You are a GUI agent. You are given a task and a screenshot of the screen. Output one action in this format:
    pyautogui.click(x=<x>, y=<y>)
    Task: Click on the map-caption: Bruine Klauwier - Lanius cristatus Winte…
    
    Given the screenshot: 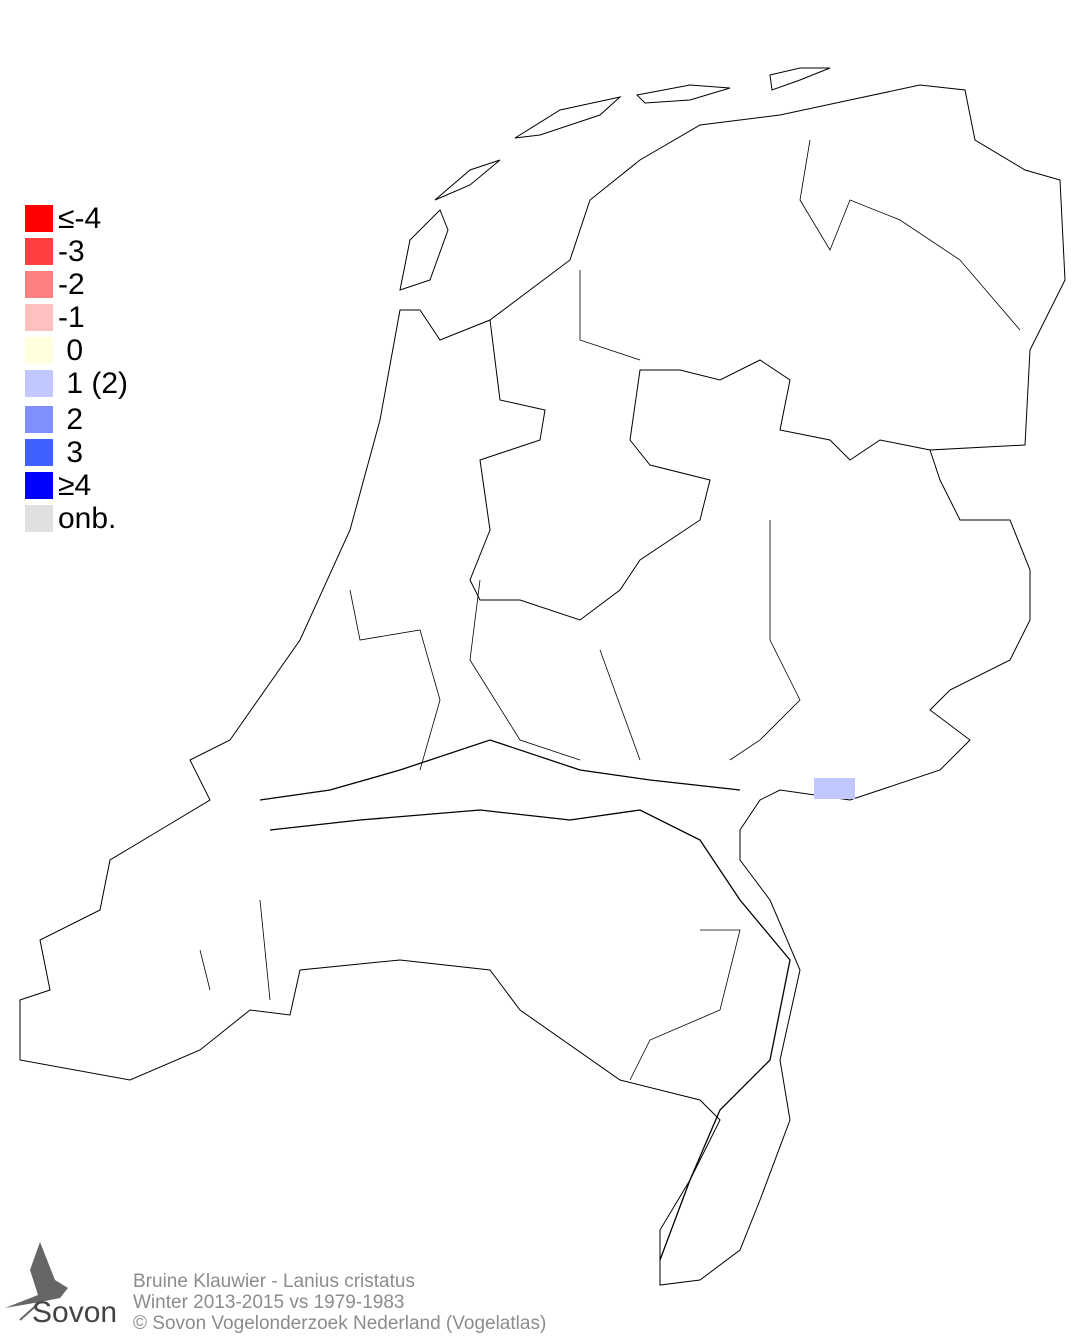 What is the action you would take?
    pyautogui.click(x=339, y=1302)
    